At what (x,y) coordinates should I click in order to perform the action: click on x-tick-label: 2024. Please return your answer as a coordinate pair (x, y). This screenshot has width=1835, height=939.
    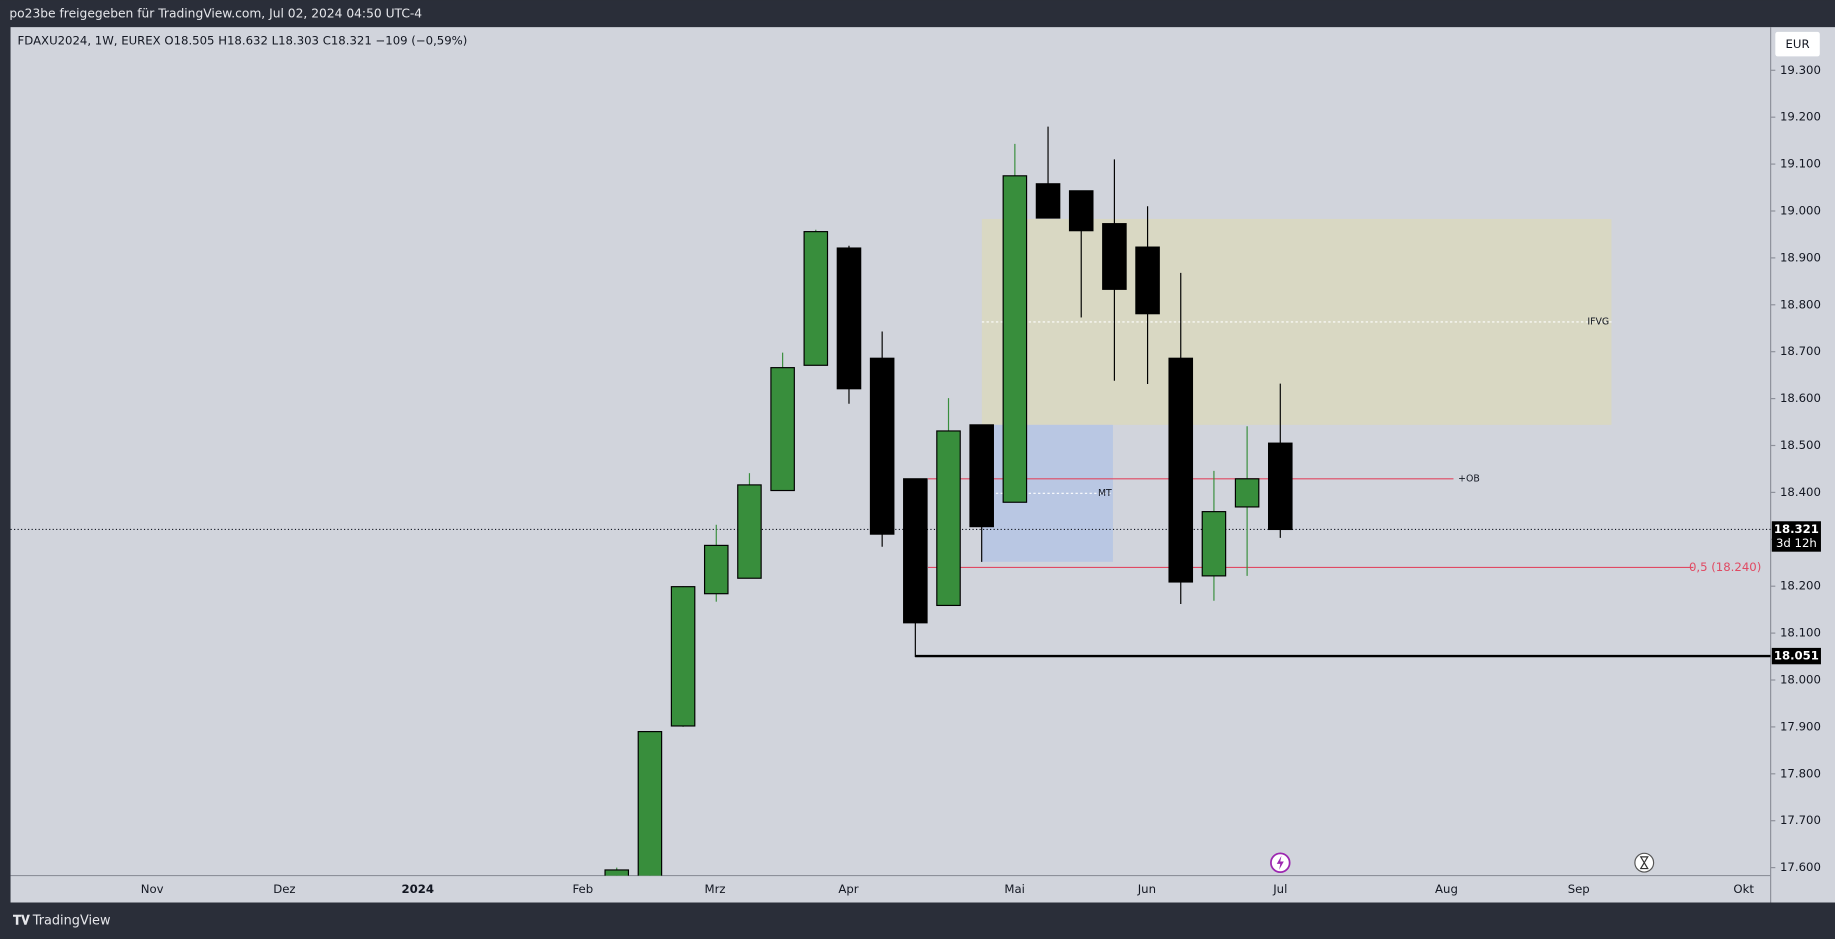
    Looking at the image, I should click on (418, 889).